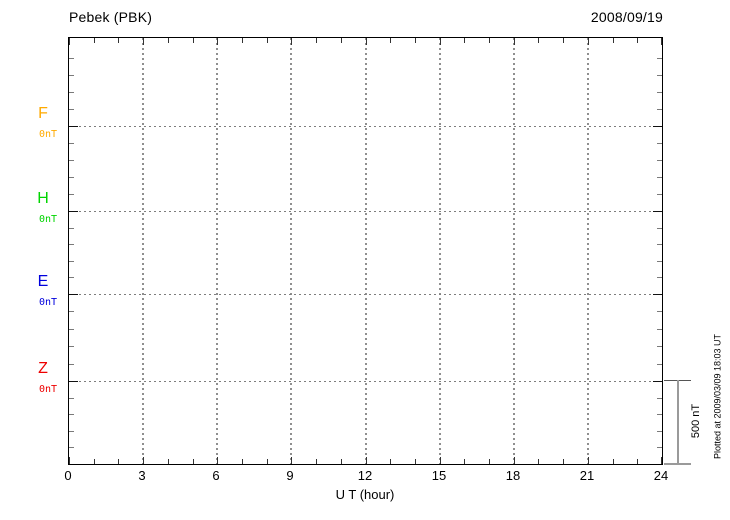 The height and width of the screenshot is (520, 730). I want to click on x-tick-label-0: 0, so click(68, 475).